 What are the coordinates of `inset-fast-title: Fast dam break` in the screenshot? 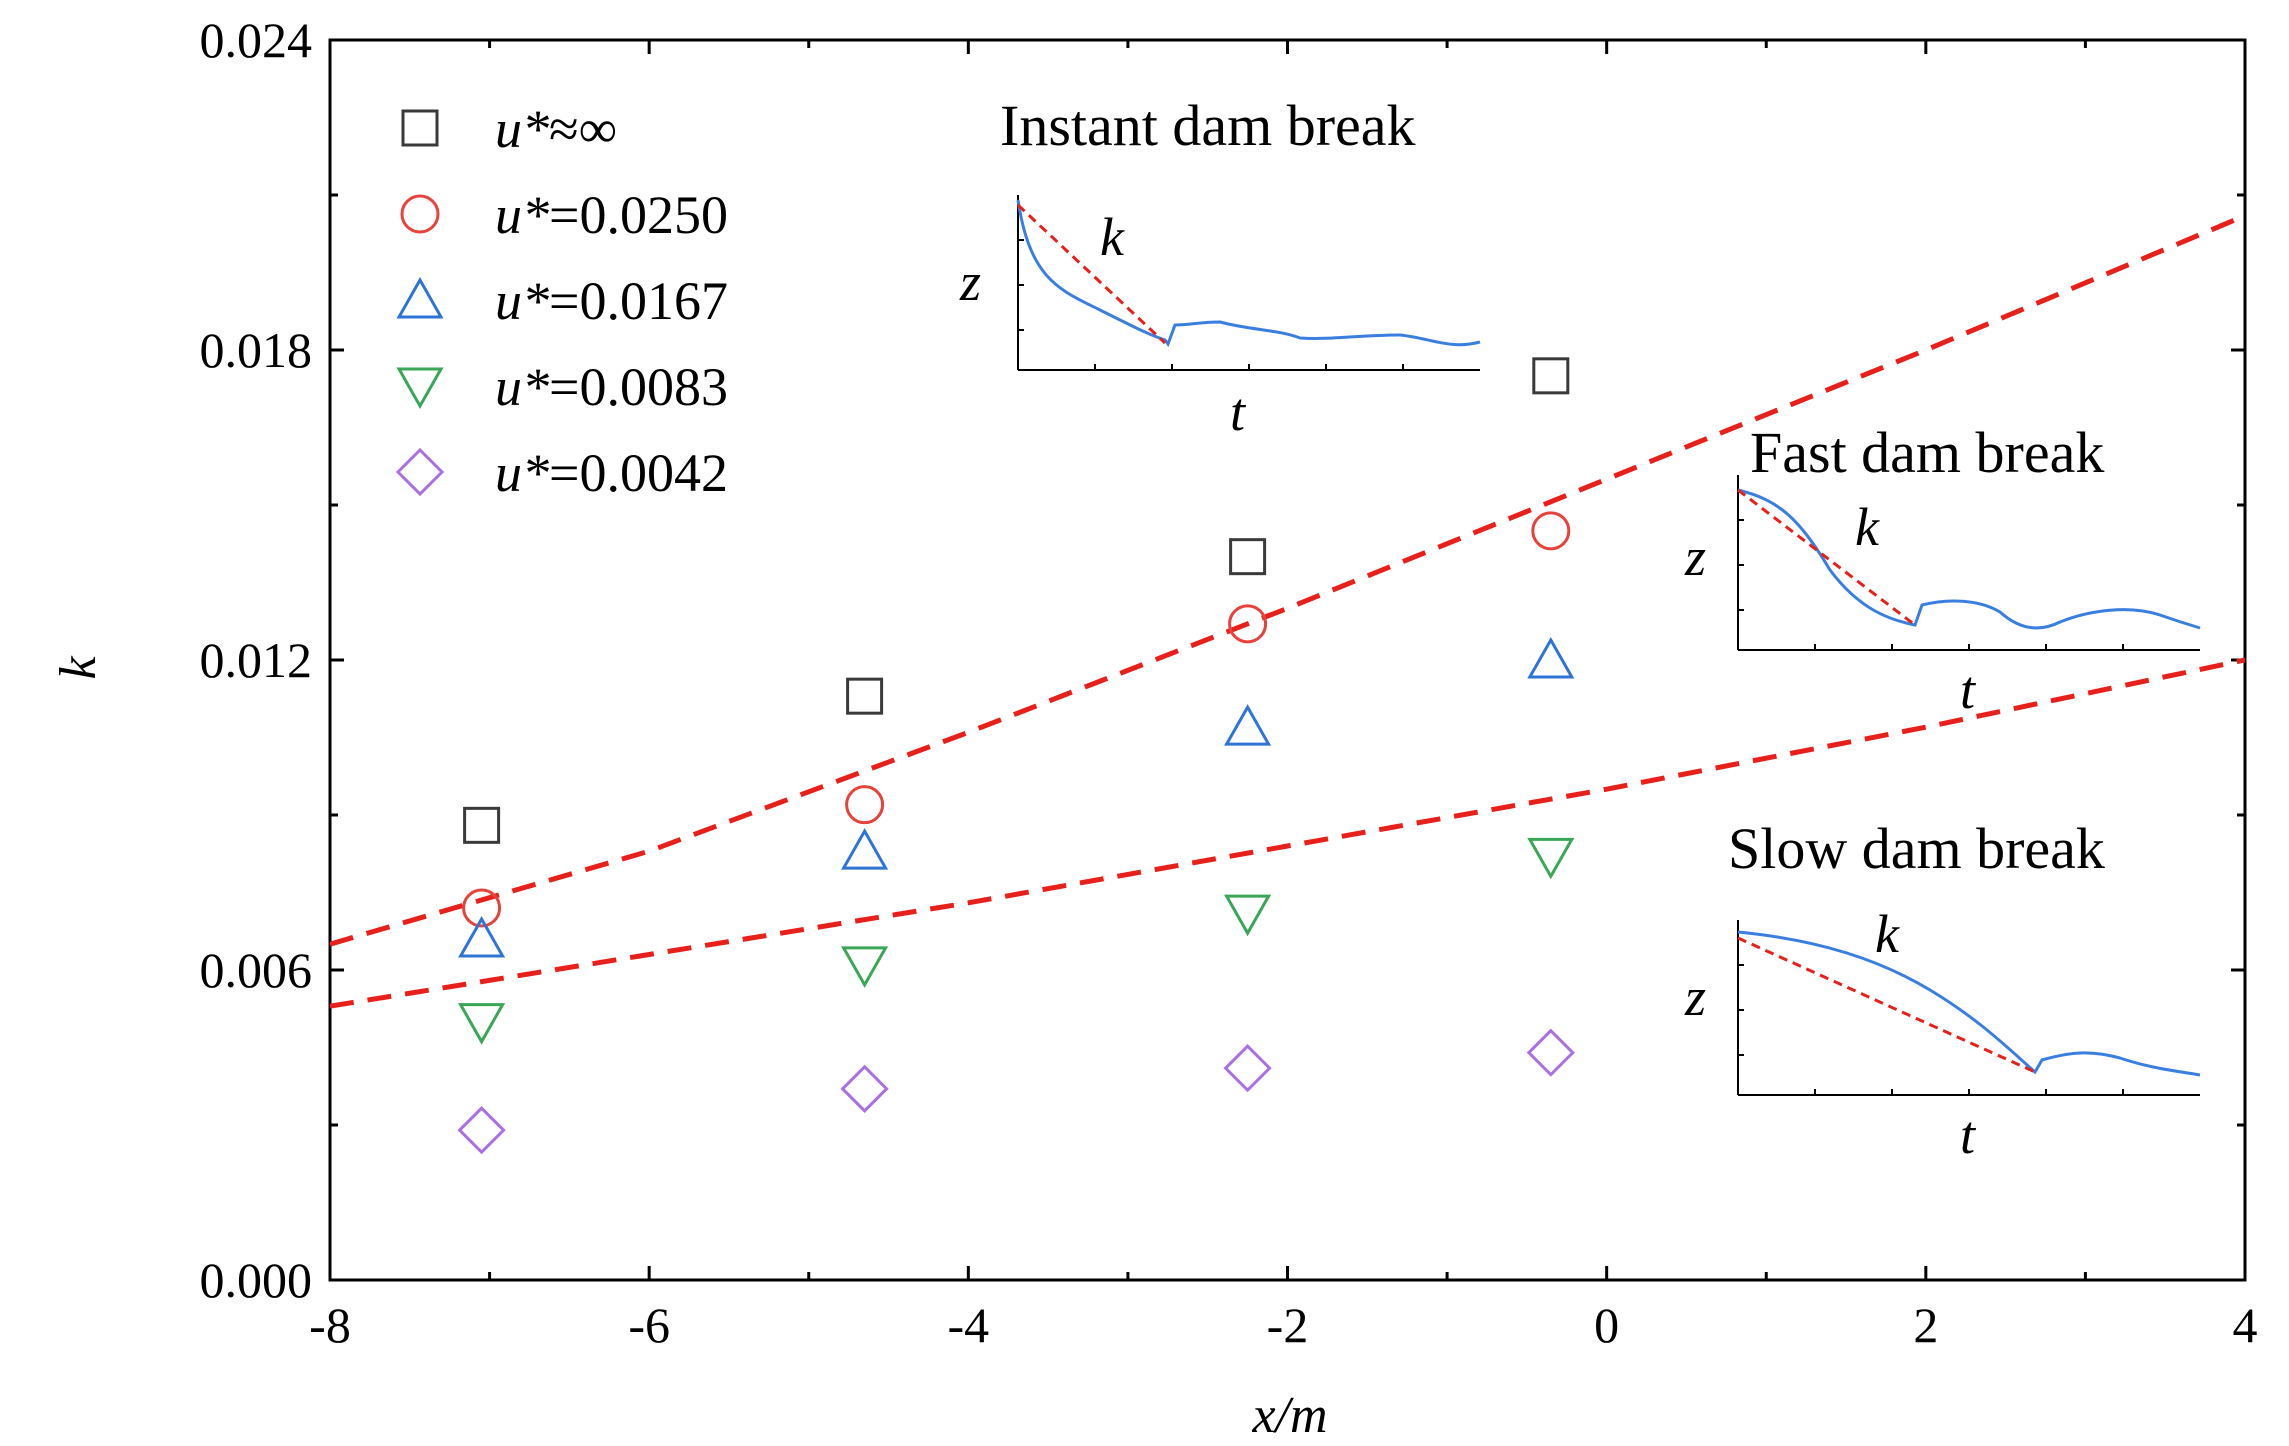 It's located at (1927, 452).